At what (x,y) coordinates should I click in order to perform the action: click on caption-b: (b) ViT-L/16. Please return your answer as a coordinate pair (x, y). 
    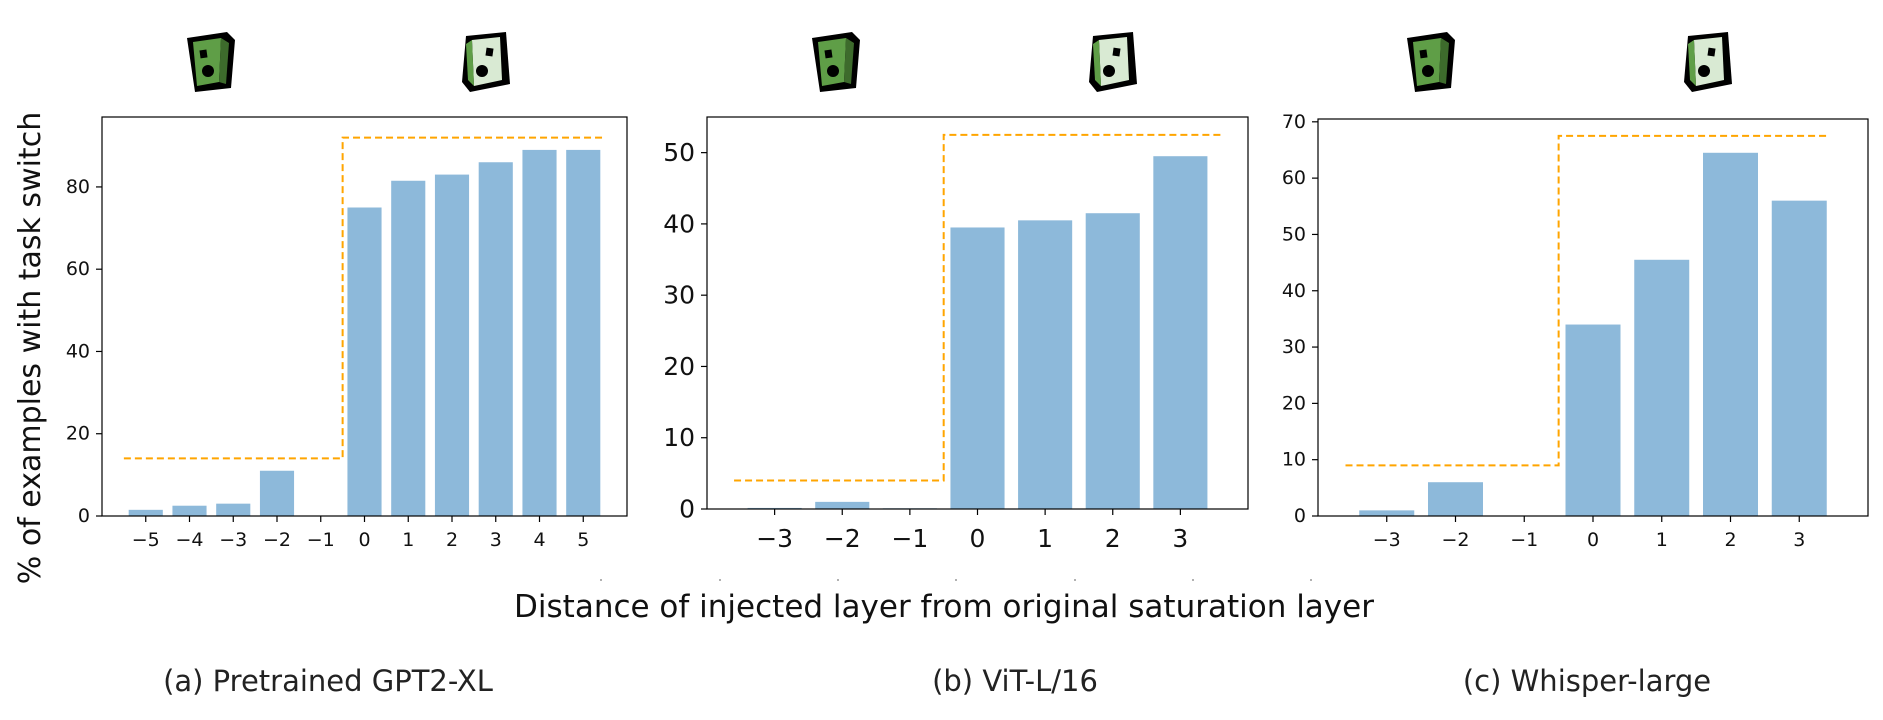
    Looking at the image, I should click on (1015, 681).